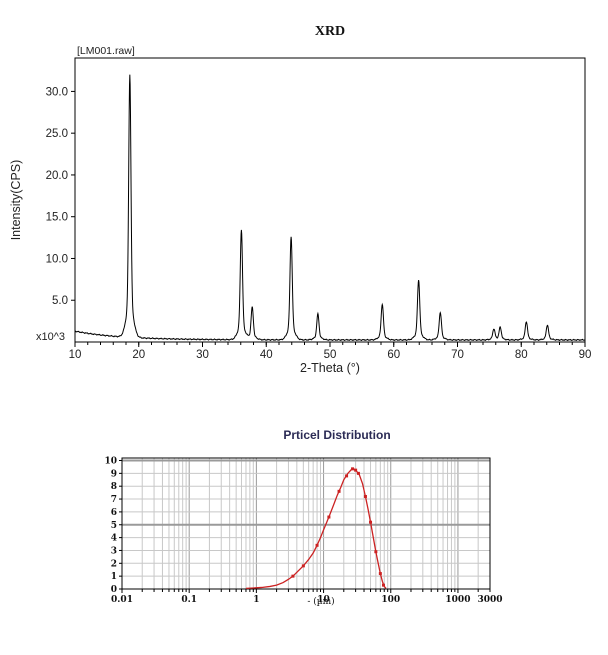 This screenshot has width=608, height=655. I want to click on xrd-x-axis-label: 2-Theta (°), so click(330, 368).